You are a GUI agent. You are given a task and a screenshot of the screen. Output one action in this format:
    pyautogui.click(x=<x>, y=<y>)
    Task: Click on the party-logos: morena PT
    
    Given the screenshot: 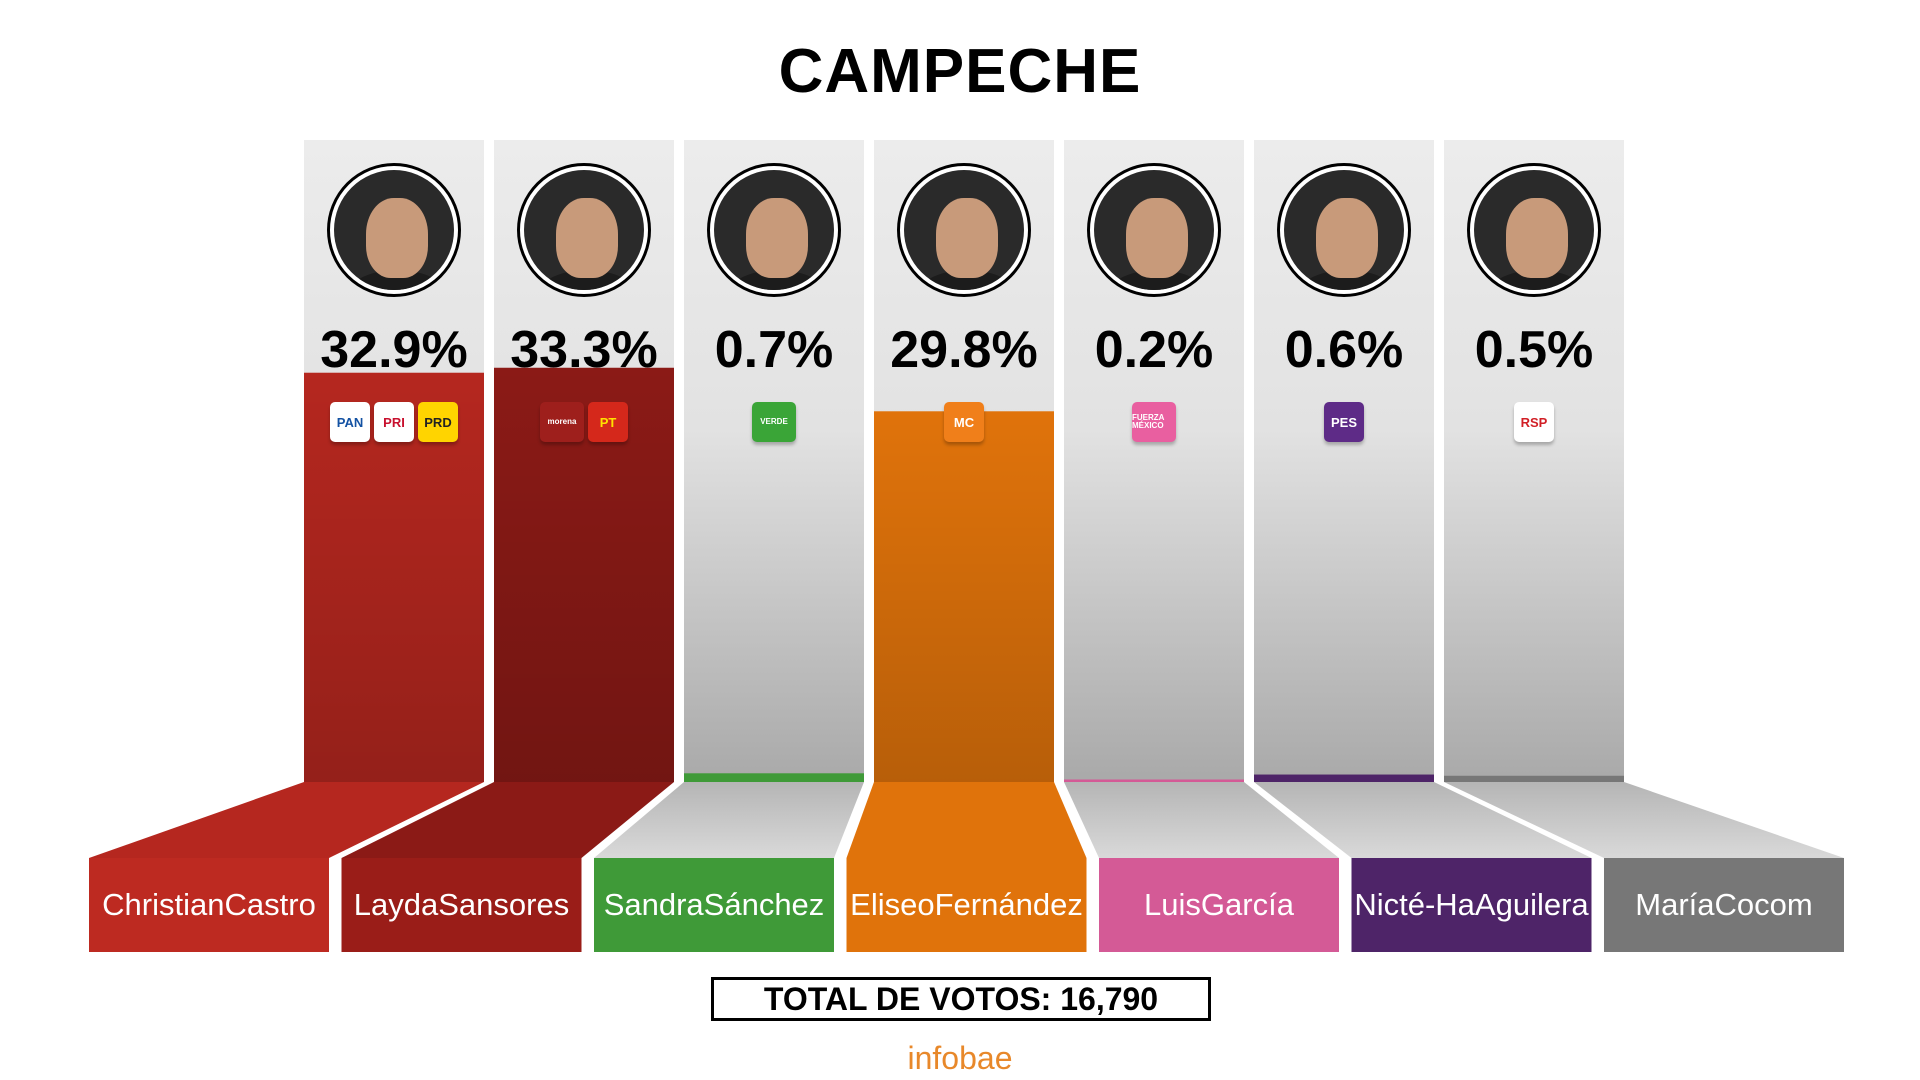 What is the action you would take?
    pyautogui.click(x=584, y=425)
    